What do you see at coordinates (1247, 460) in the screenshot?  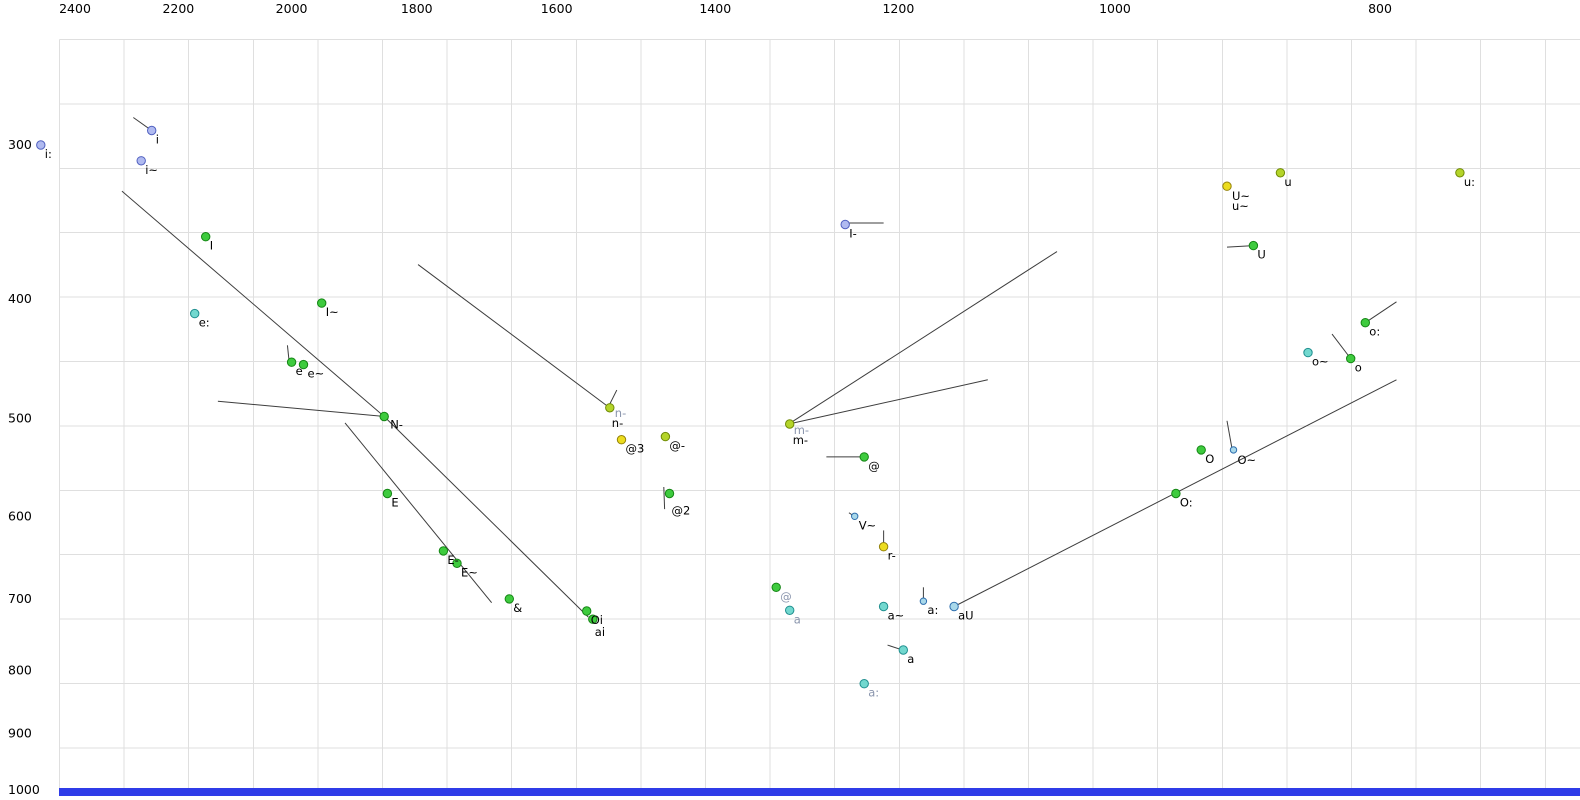 I see `point-label: O~` at bounding box center [1247, 460].